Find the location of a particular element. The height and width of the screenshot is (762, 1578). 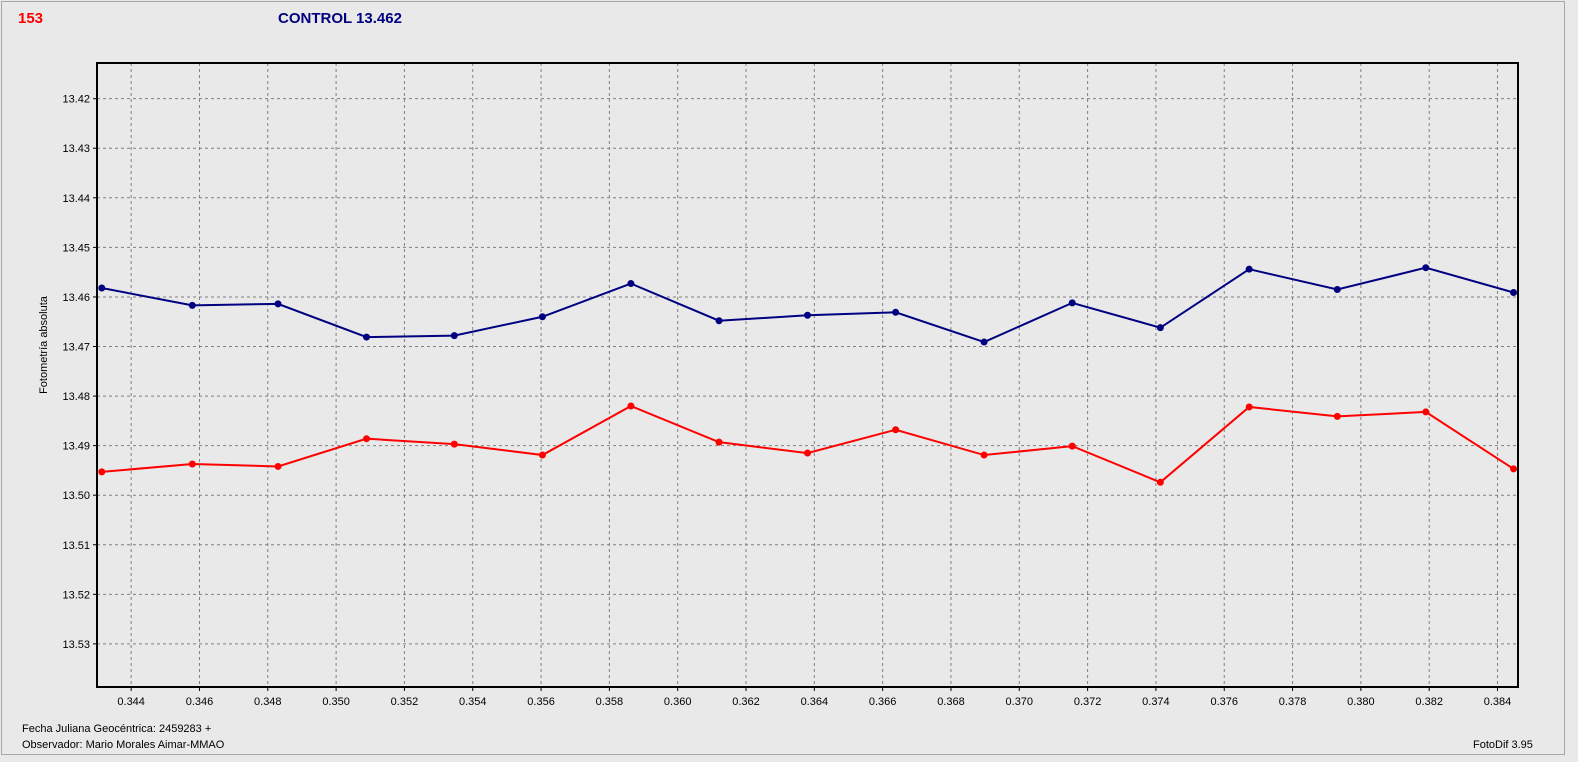

y-tick-label: 13.50 is located at coordinates (76, 496).